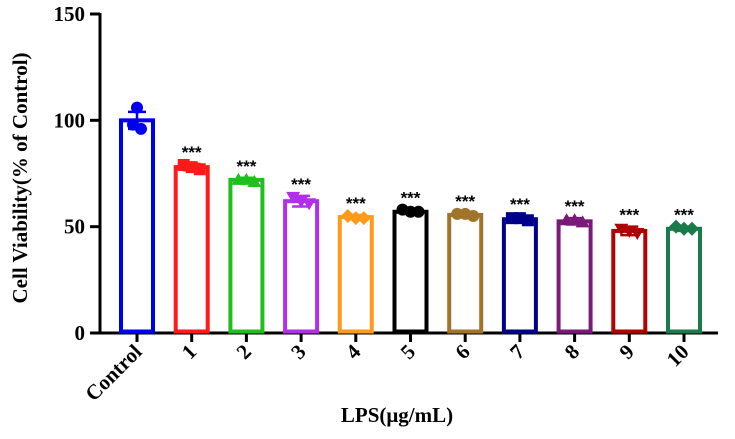  What do you see at coordinates (438, 184) in the screenshot?
I see `significance-labels: *** *** *** *** *** *** *** *** *** ***` at bounding box center [438, 184].